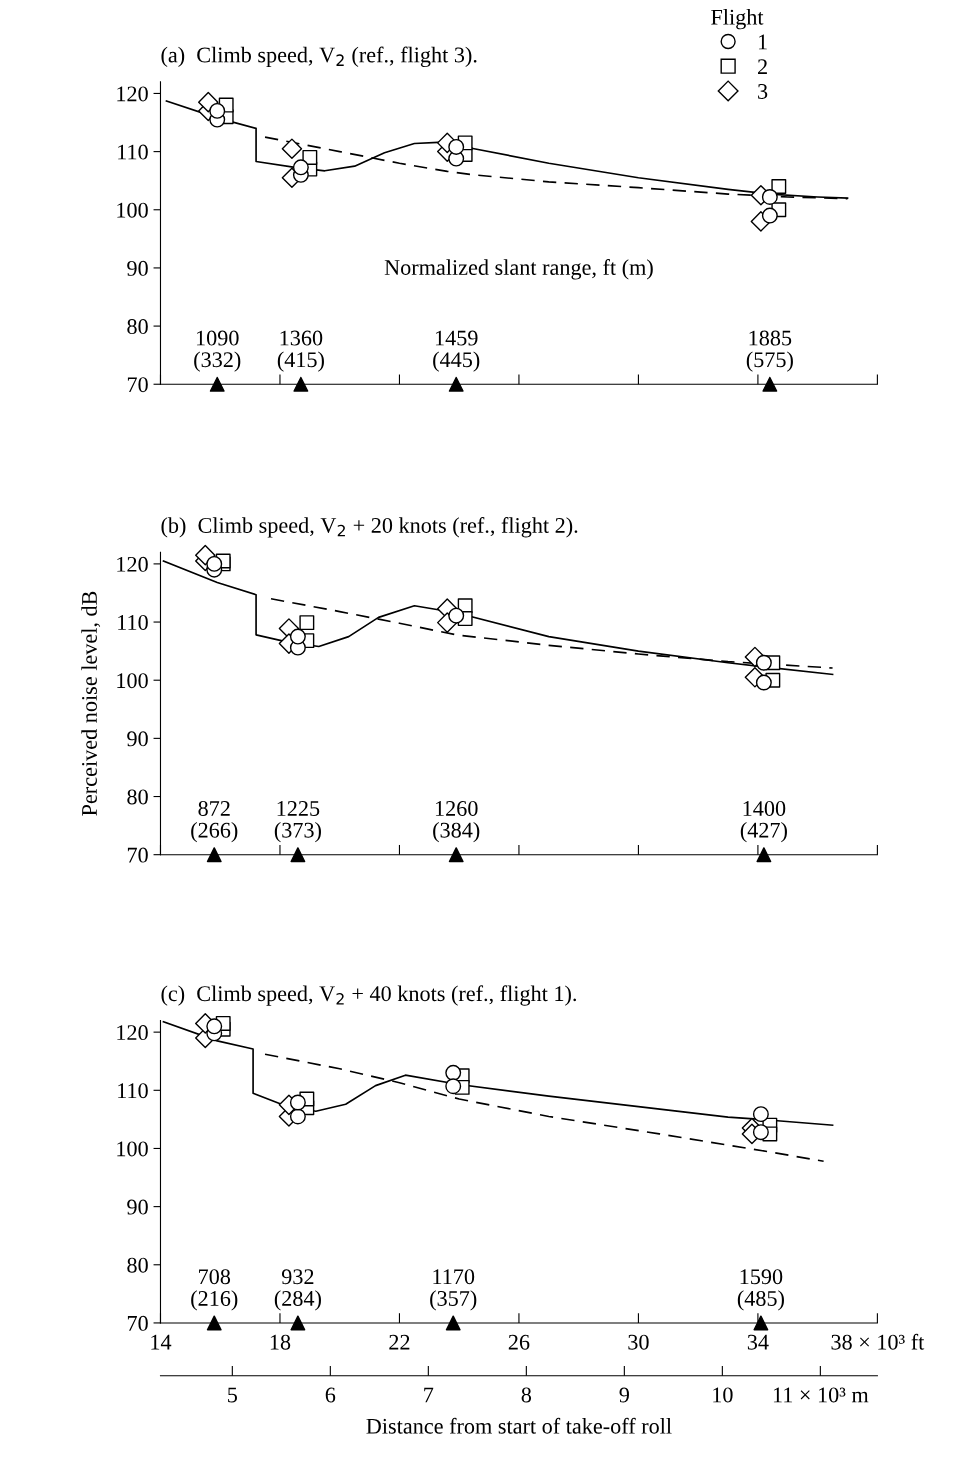 This screenshot has width=961, height=1461. What do you see at coordinates (758, 1342) in the screenshot?
I see `x-tick-label: 34` at bounding box center [758, 1342].